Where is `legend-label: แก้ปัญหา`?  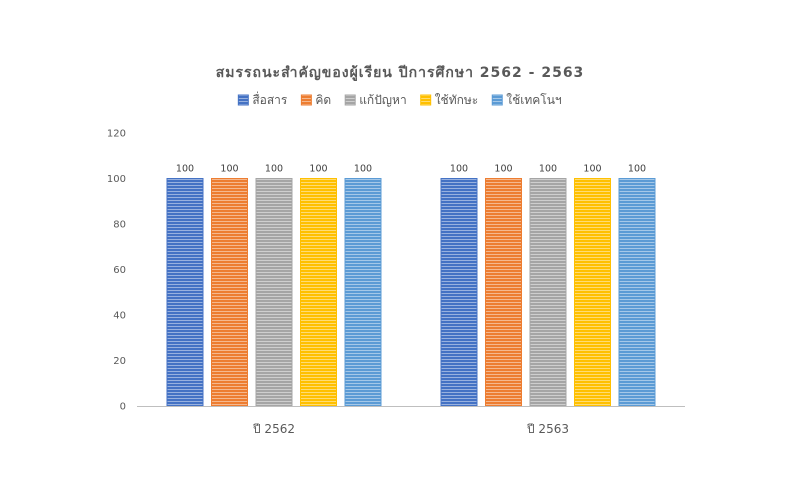 legend-label: แก้ปัญหา is located at coordinates (383, 100).